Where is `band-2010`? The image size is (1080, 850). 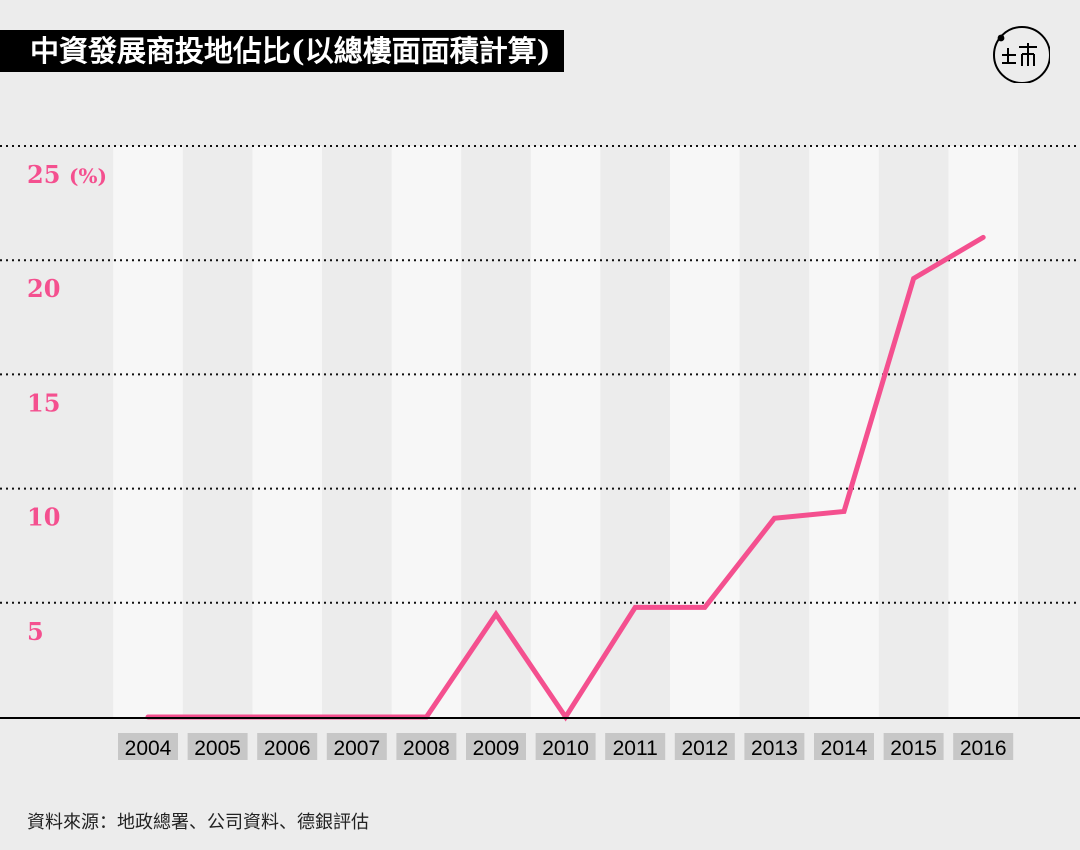 band-2010 is located at coordinates (565, 431).